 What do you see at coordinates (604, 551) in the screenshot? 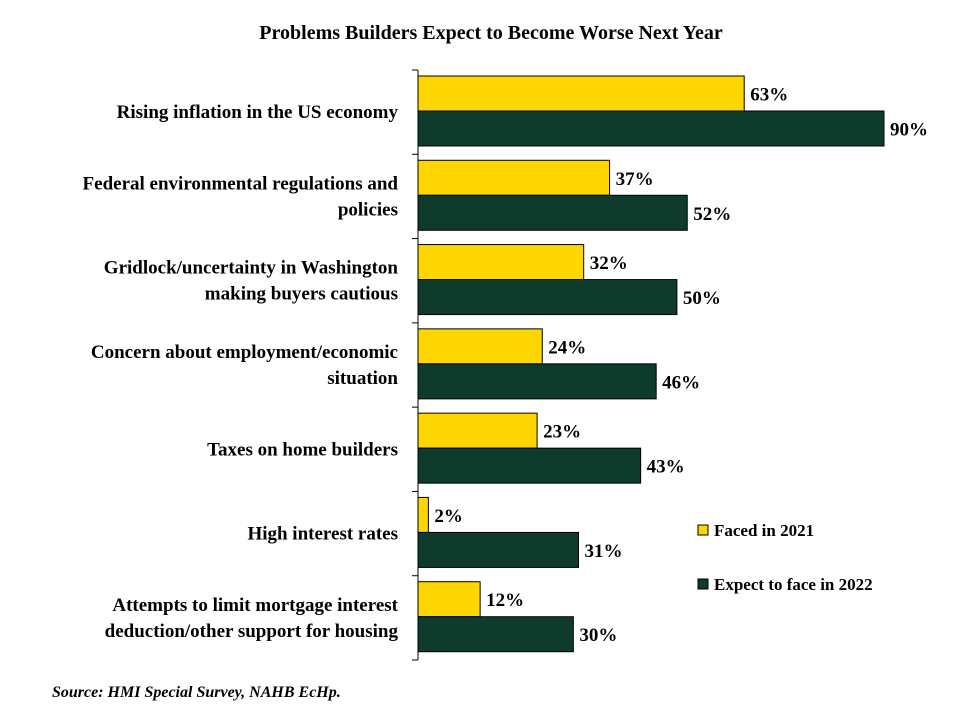
I see `data-label: 31%` at bounding box center [604, 551].